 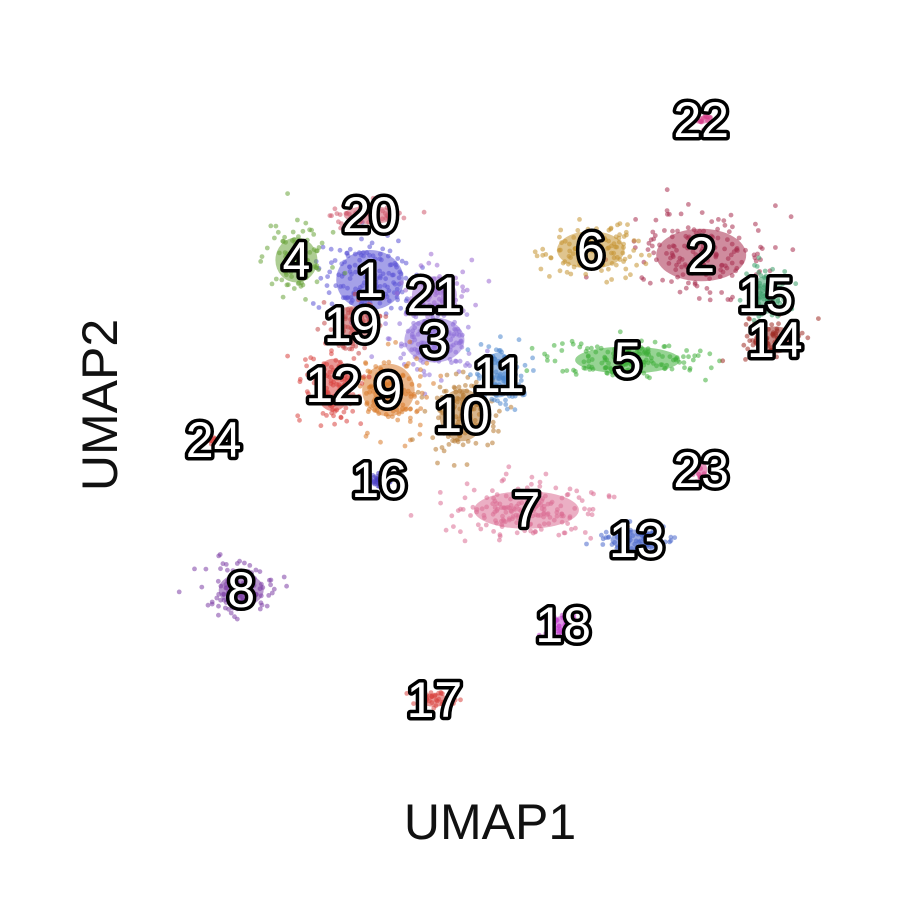 I want to click on cluster-14-point, so click(x=750, y=341).